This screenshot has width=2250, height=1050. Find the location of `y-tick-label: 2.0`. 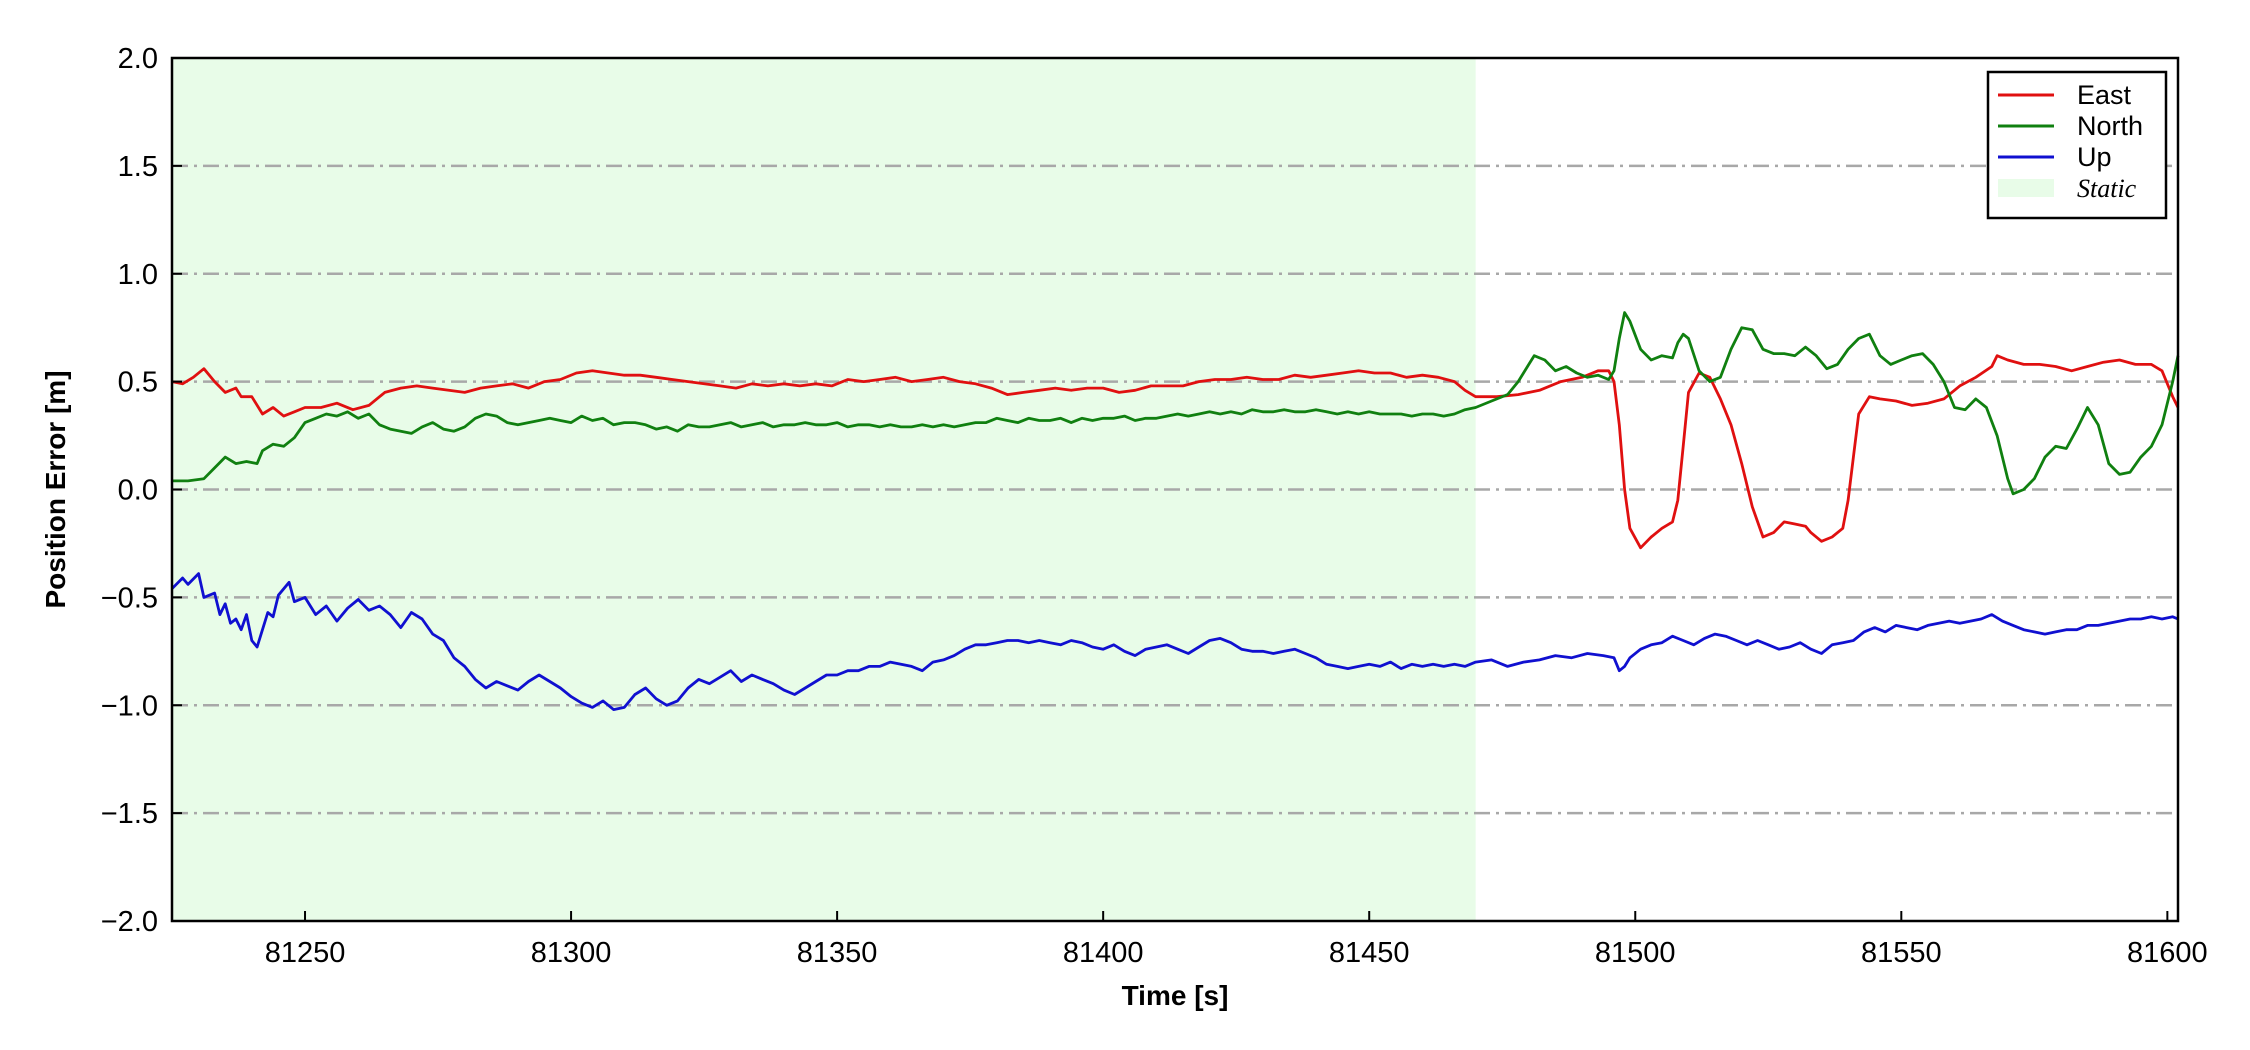

y-tick-label: 2.0 is located at coordinates (138, 59).